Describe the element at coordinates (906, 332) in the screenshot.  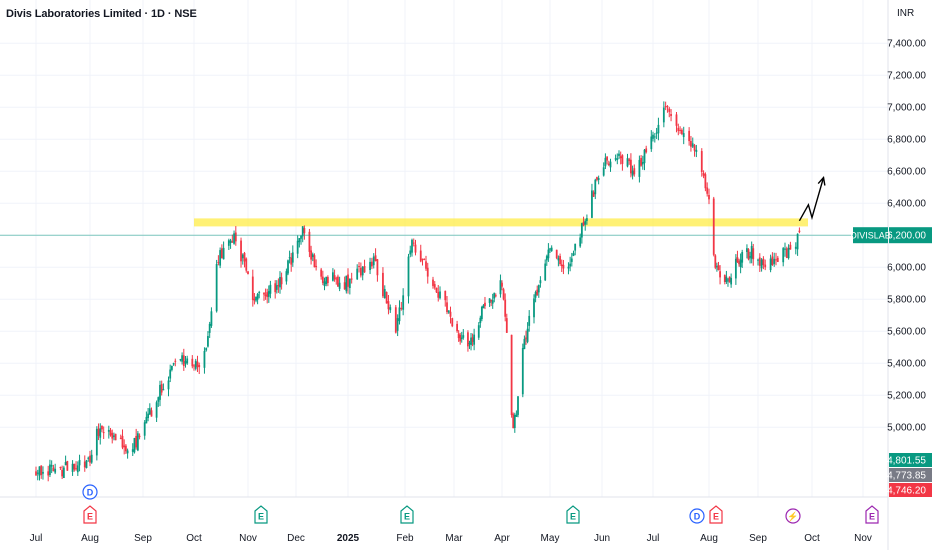
I see `y-tick-label: 5,600.00` at that location.